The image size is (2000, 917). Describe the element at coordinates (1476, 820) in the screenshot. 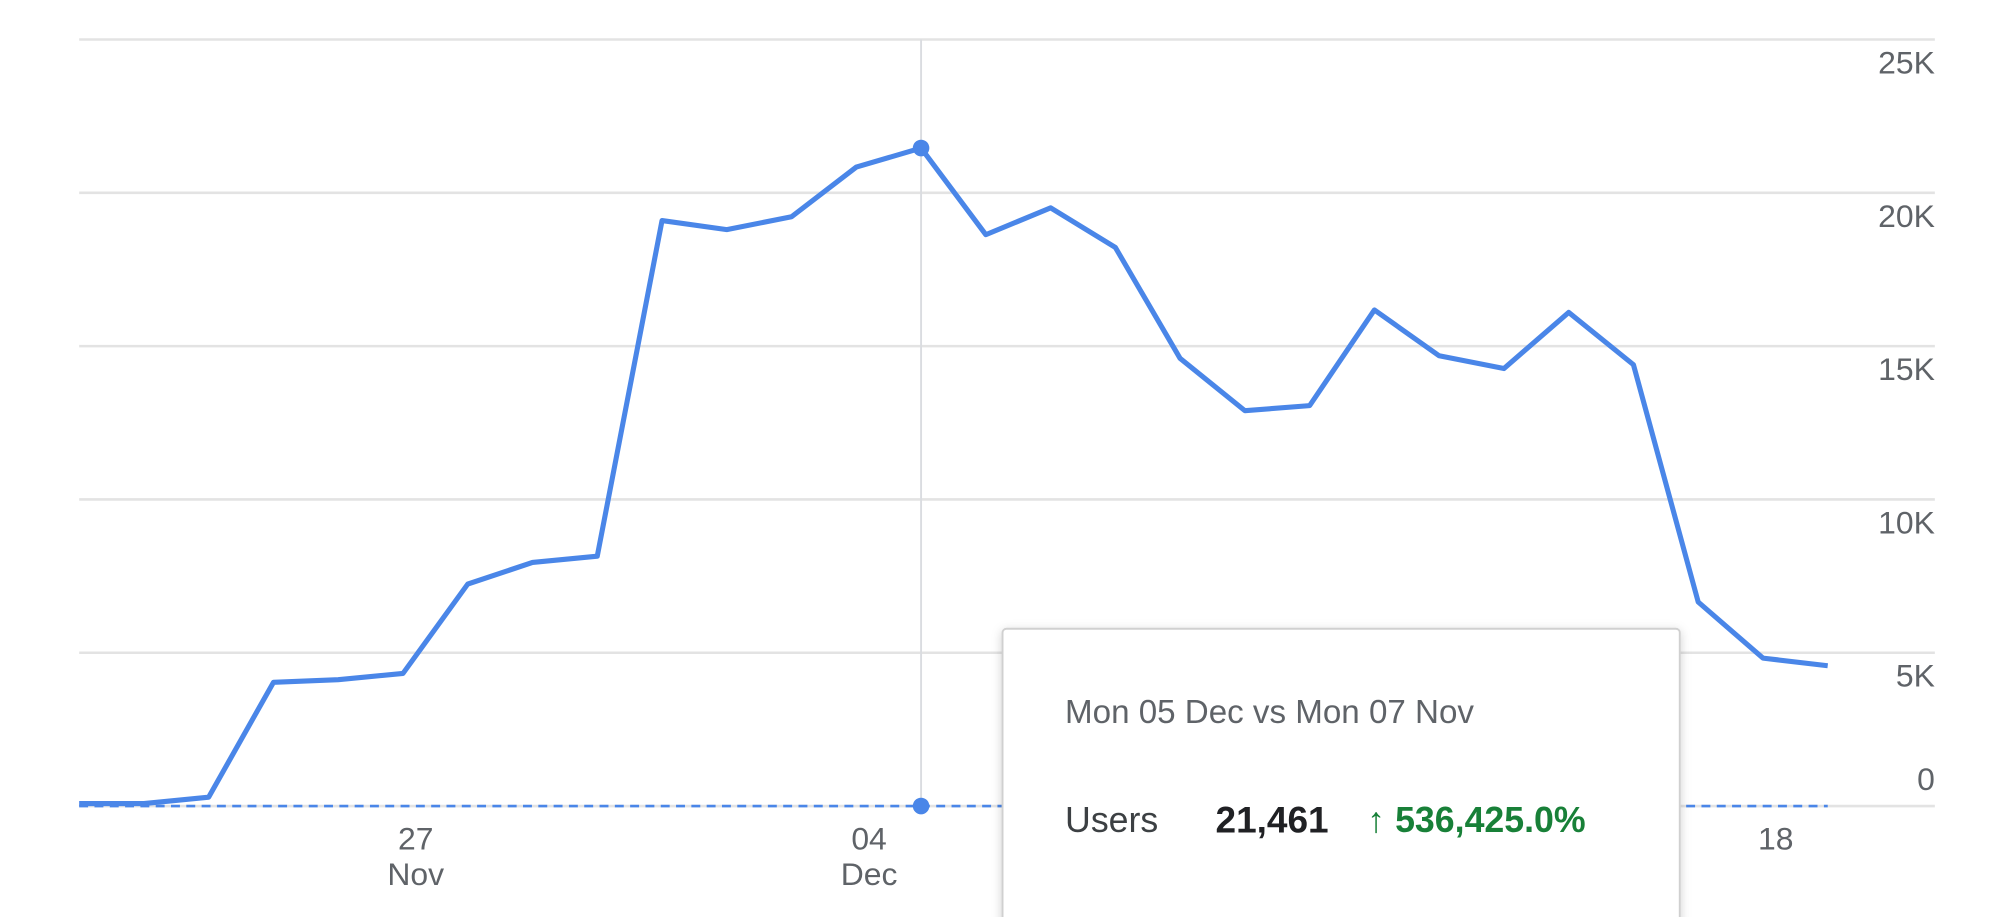

I see `tooltip-change: ↑ 536,425.0%` at that location.